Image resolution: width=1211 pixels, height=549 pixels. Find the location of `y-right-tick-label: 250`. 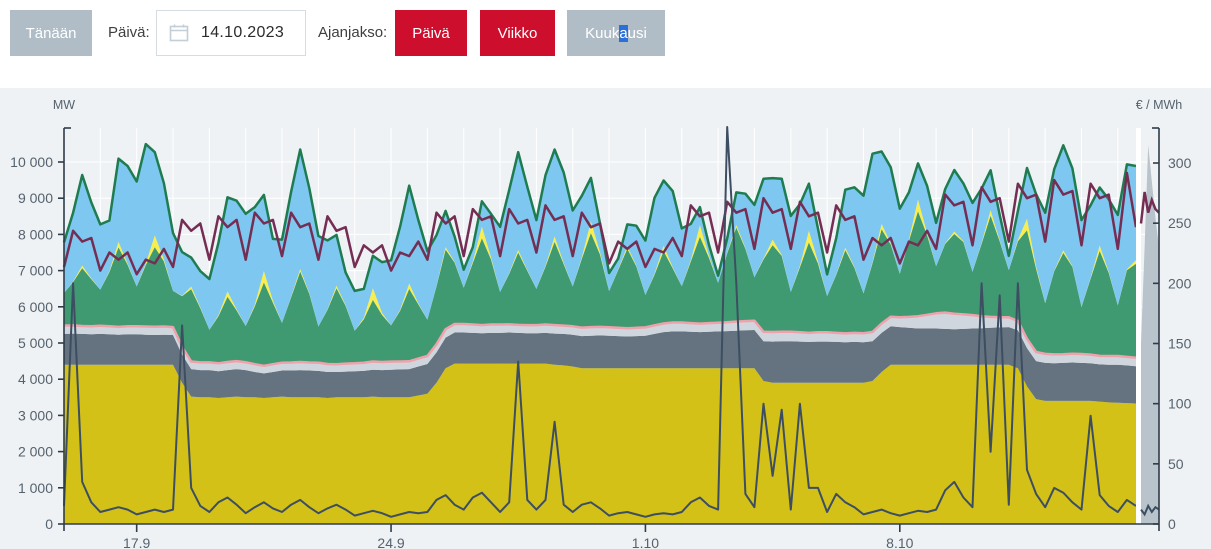

y-right-tick-label: 250 is located at coordinates (1180, 223).